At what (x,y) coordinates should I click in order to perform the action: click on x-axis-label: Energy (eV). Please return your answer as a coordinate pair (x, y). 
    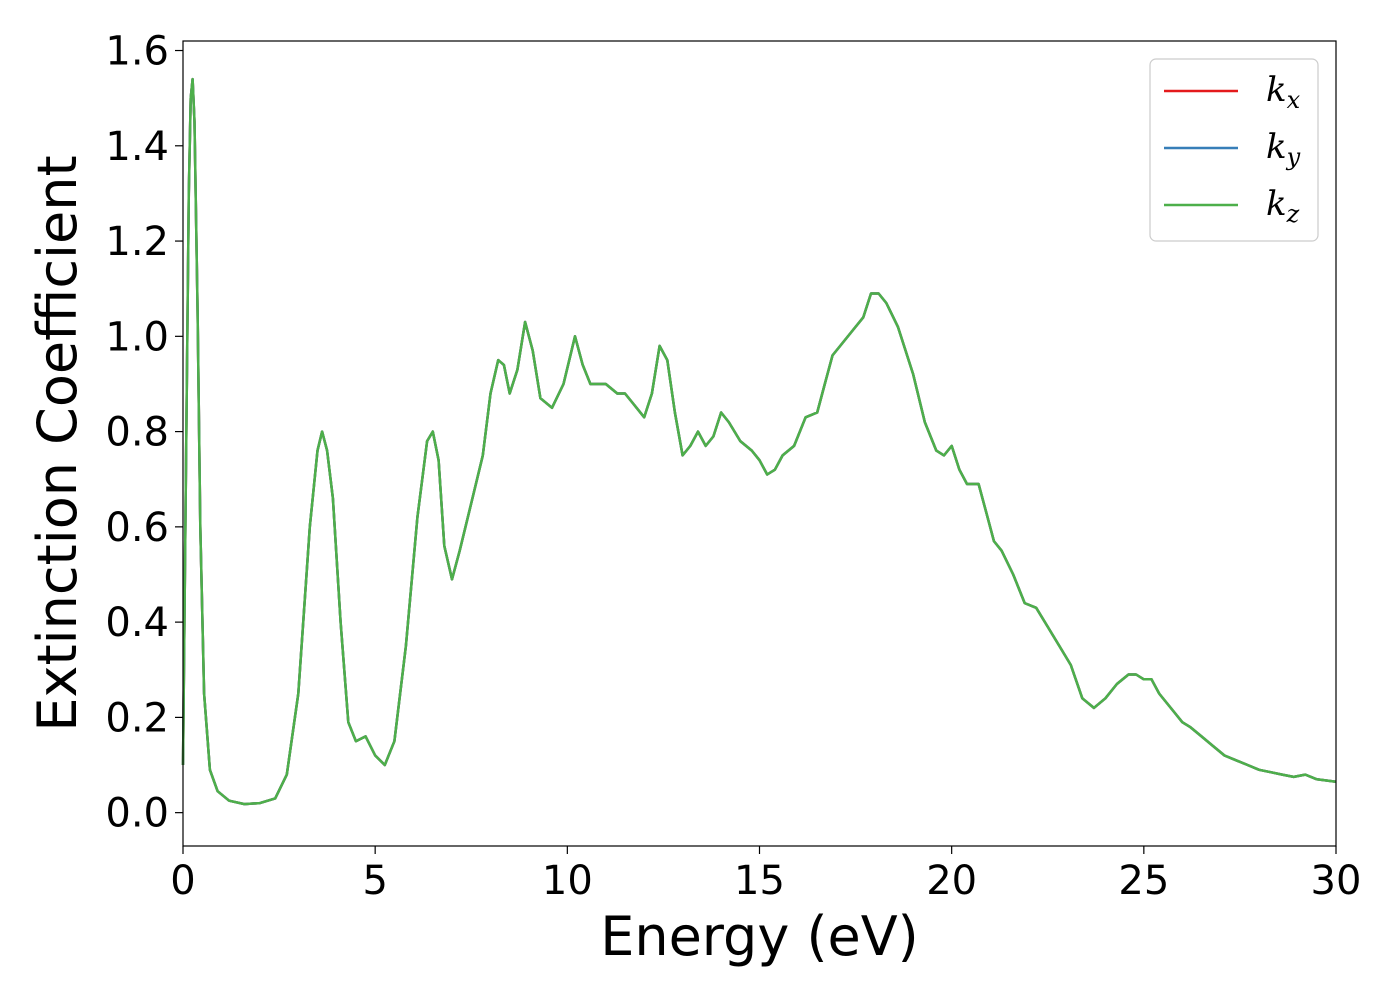
    Looking at the image, I should click on (759, 936).